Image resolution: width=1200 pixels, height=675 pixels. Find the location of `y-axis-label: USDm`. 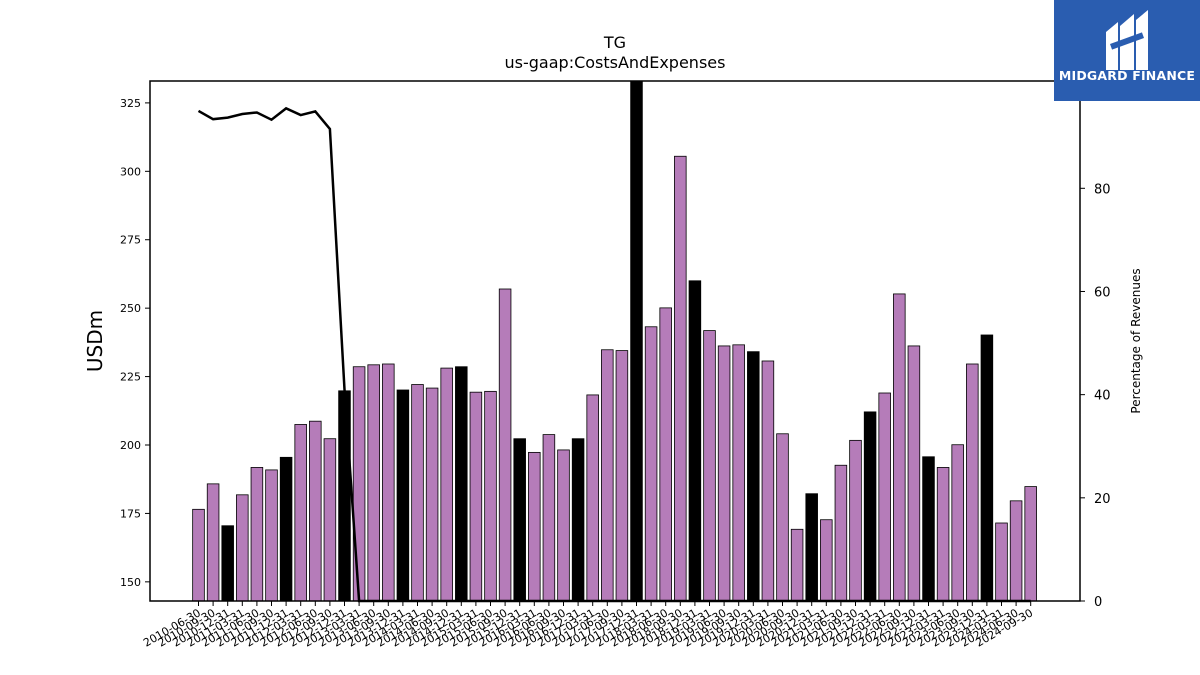

y-axis-label: USDm is located at coordinates (95, 341).